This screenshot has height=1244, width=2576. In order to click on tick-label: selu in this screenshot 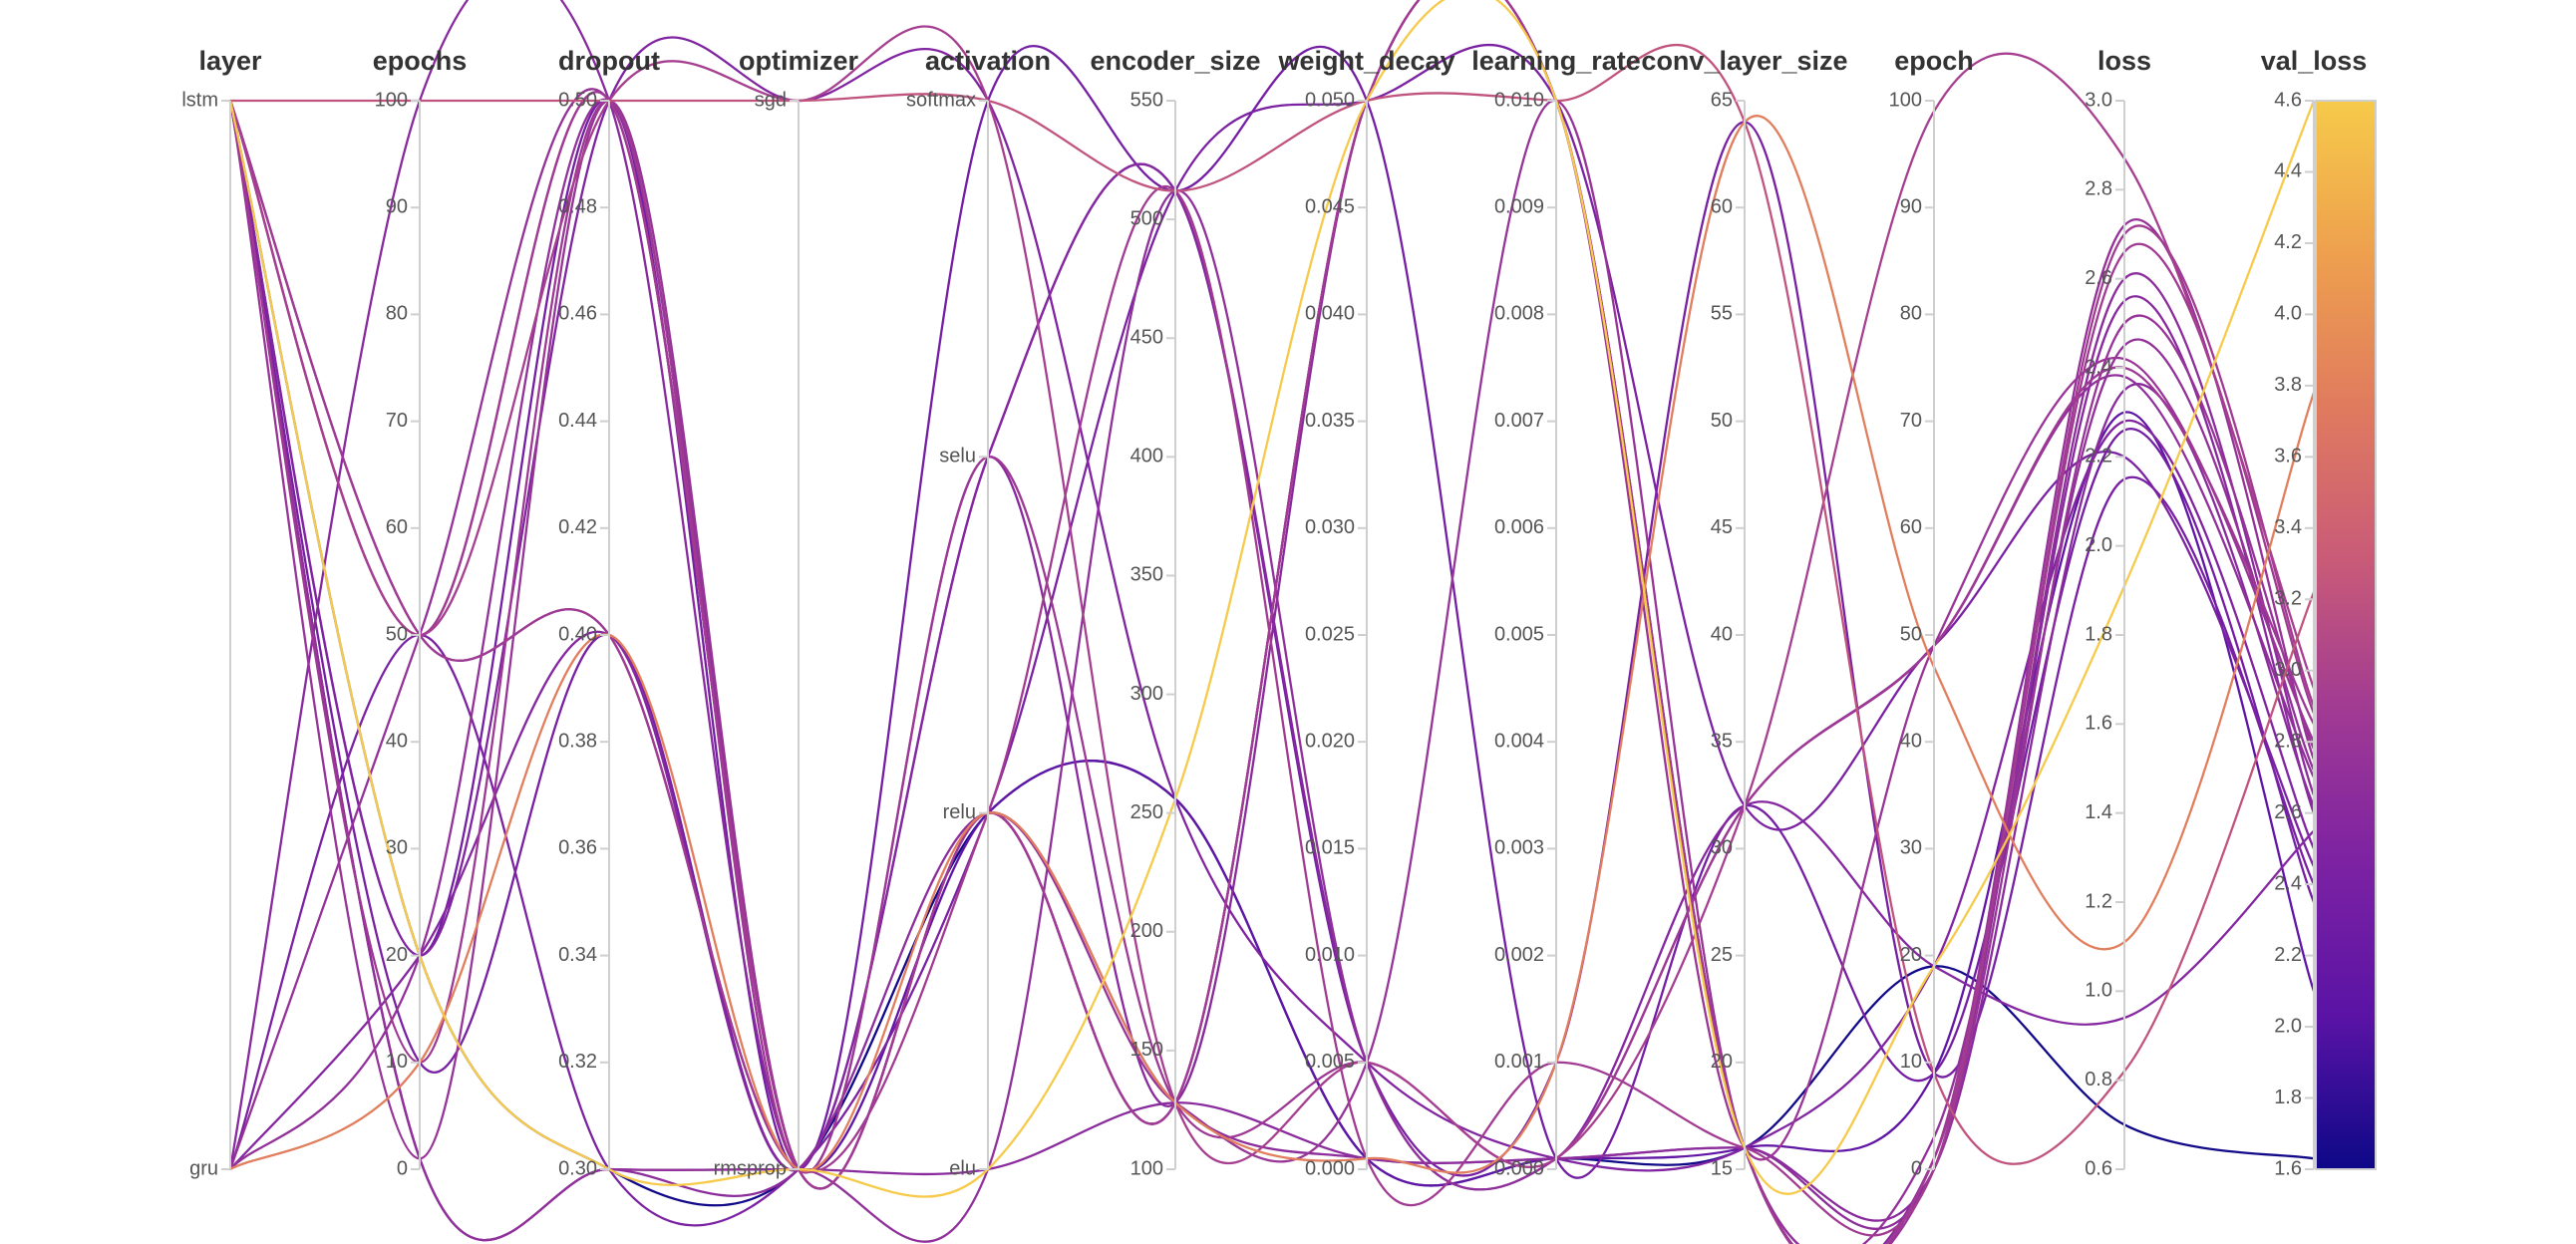, I will do `click(957, 456)`.